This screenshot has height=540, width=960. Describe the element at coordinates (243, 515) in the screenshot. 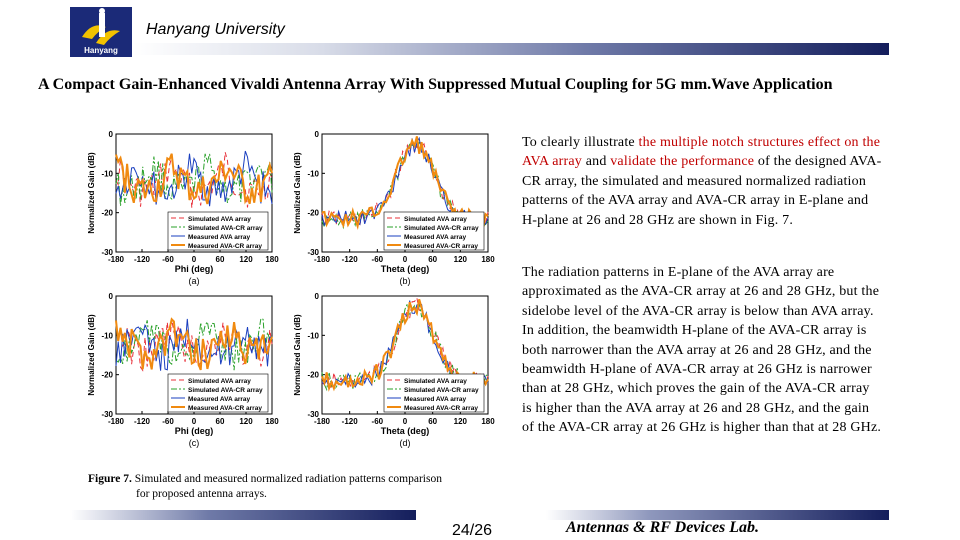

I see `footer-bar-left` at that location.